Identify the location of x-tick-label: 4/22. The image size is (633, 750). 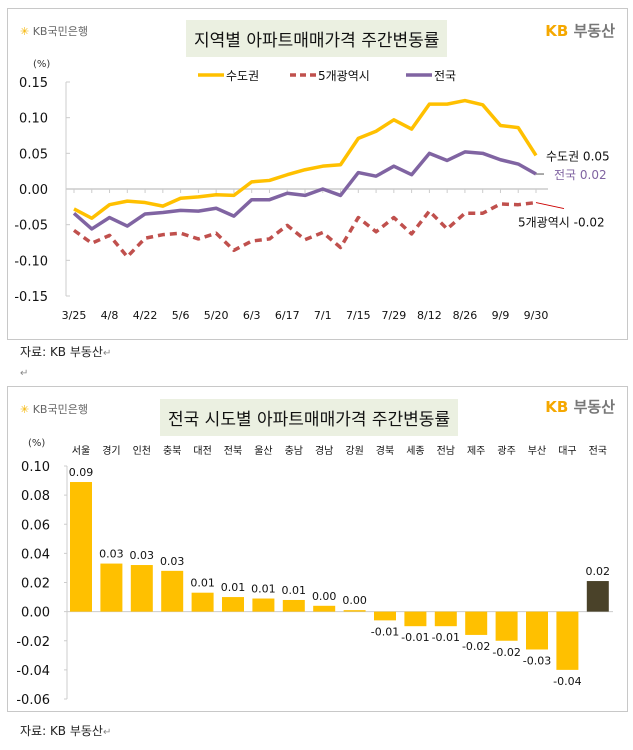
(145, 315).